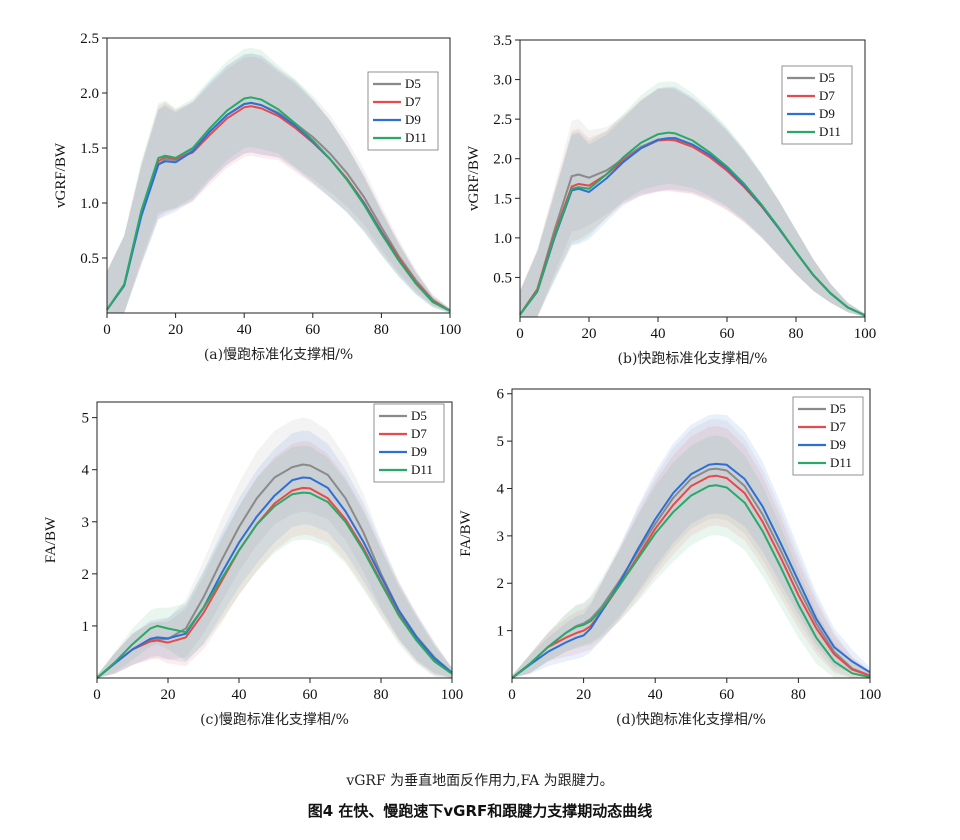 The height and width of the screenshot is (840, 960). I want to click on y-tick-label: 3, so click(86, 523).